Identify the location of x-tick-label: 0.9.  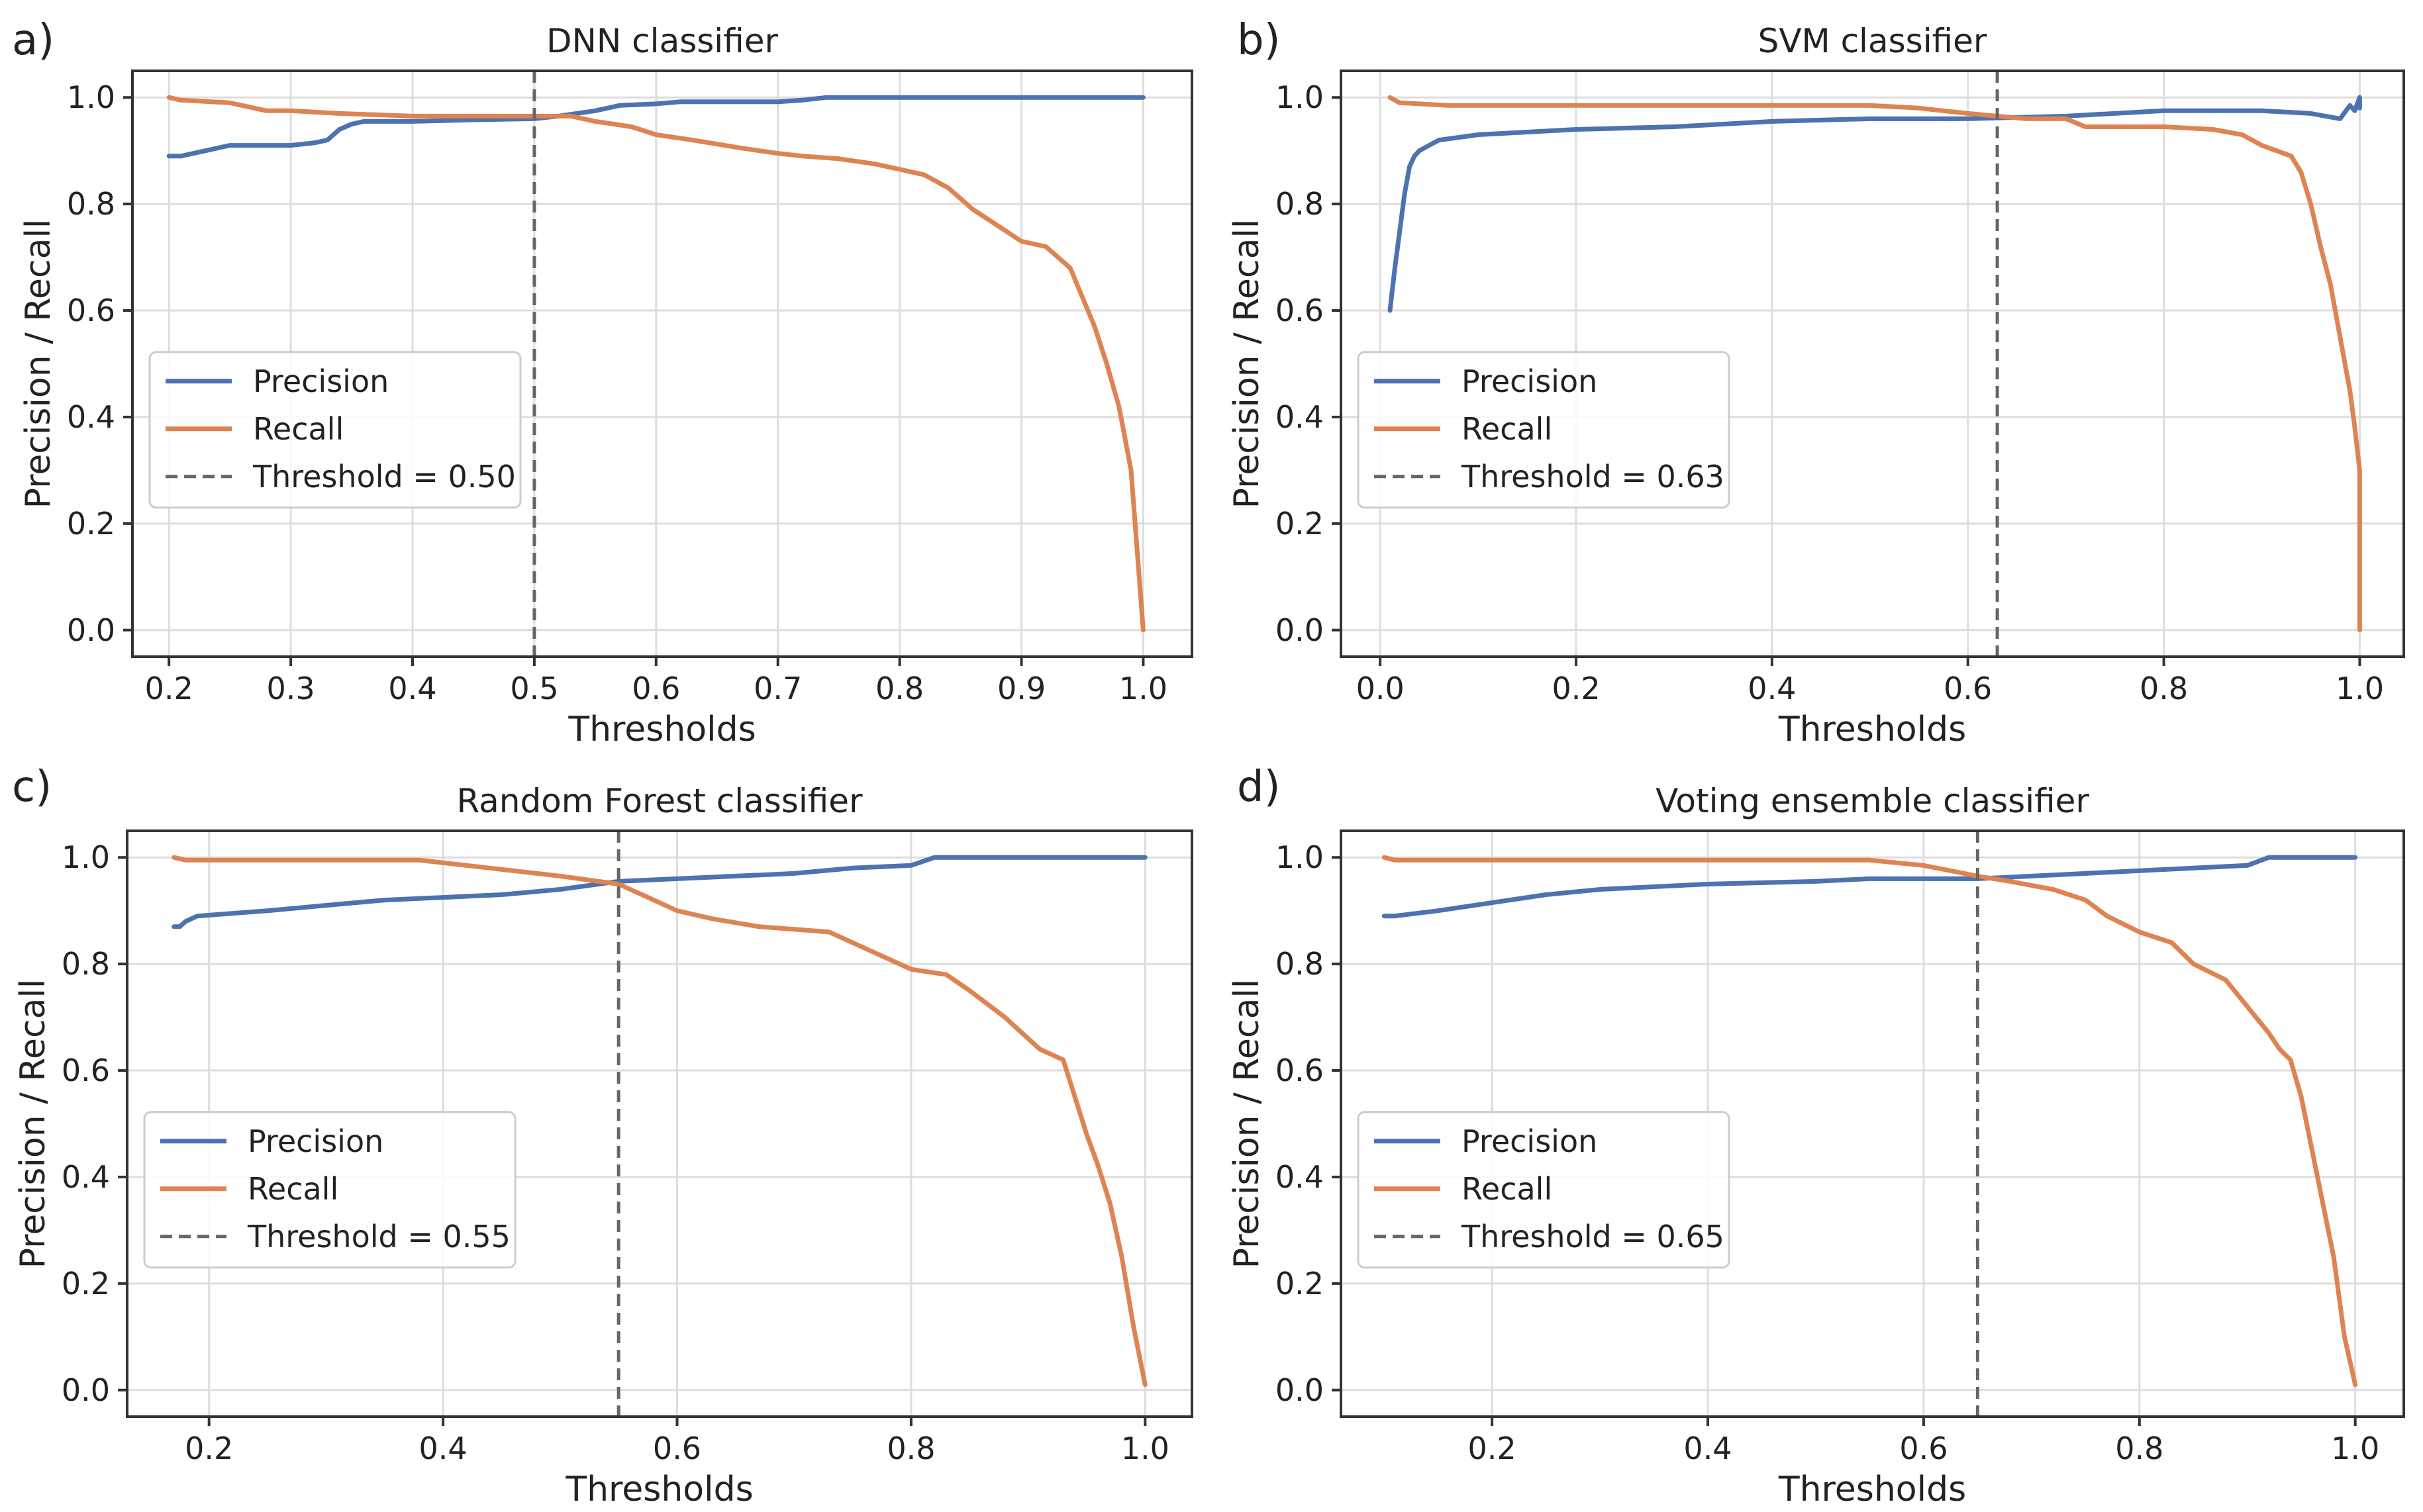
(1022, 689).